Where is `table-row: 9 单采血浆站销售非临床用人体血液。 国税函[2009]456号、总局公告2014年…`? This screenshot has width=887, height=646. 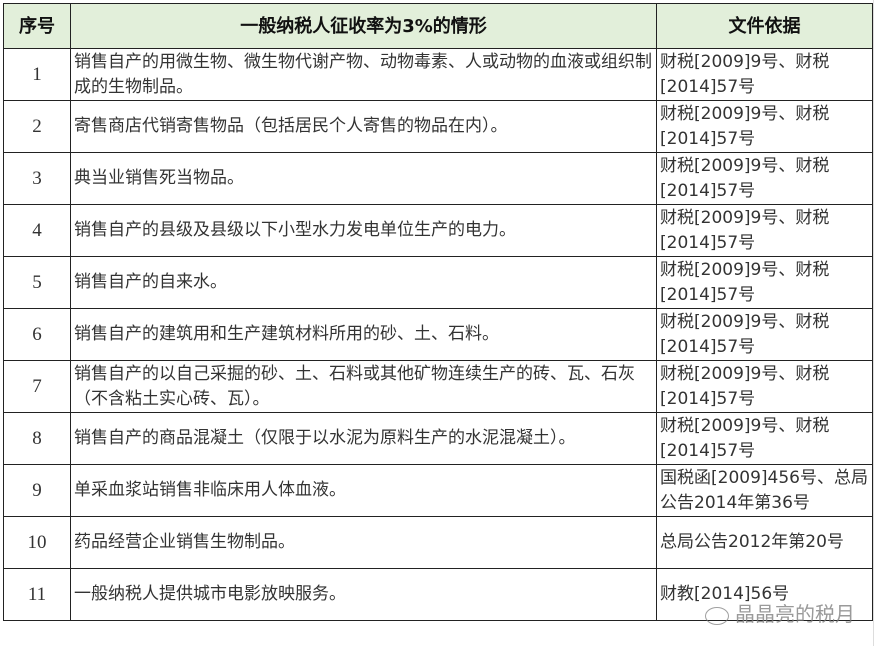 table-row: 9 单采血浆站销售非临床用人体血液。 国税函[2009]456号、总局公告2014年… is located at coordinates (438, 490).